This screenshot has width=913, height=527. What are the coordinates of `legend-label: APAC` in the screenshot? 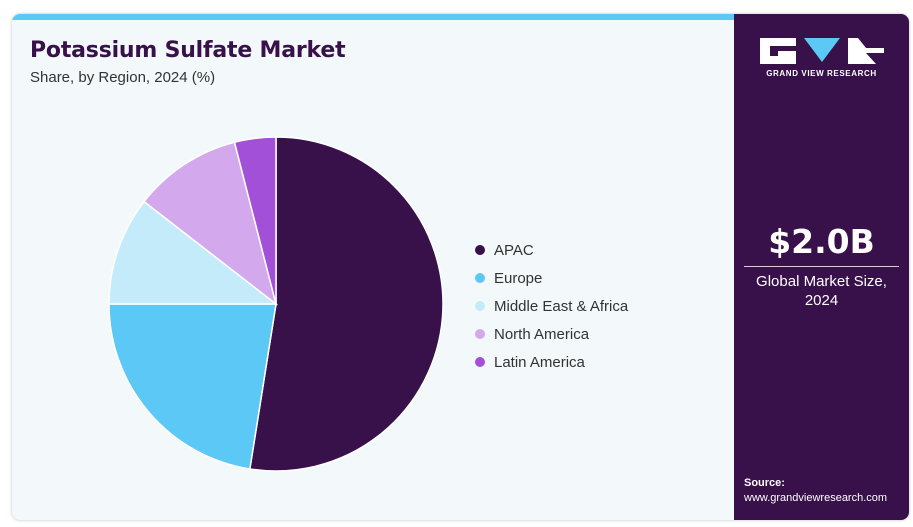 It's located at (514, 250).